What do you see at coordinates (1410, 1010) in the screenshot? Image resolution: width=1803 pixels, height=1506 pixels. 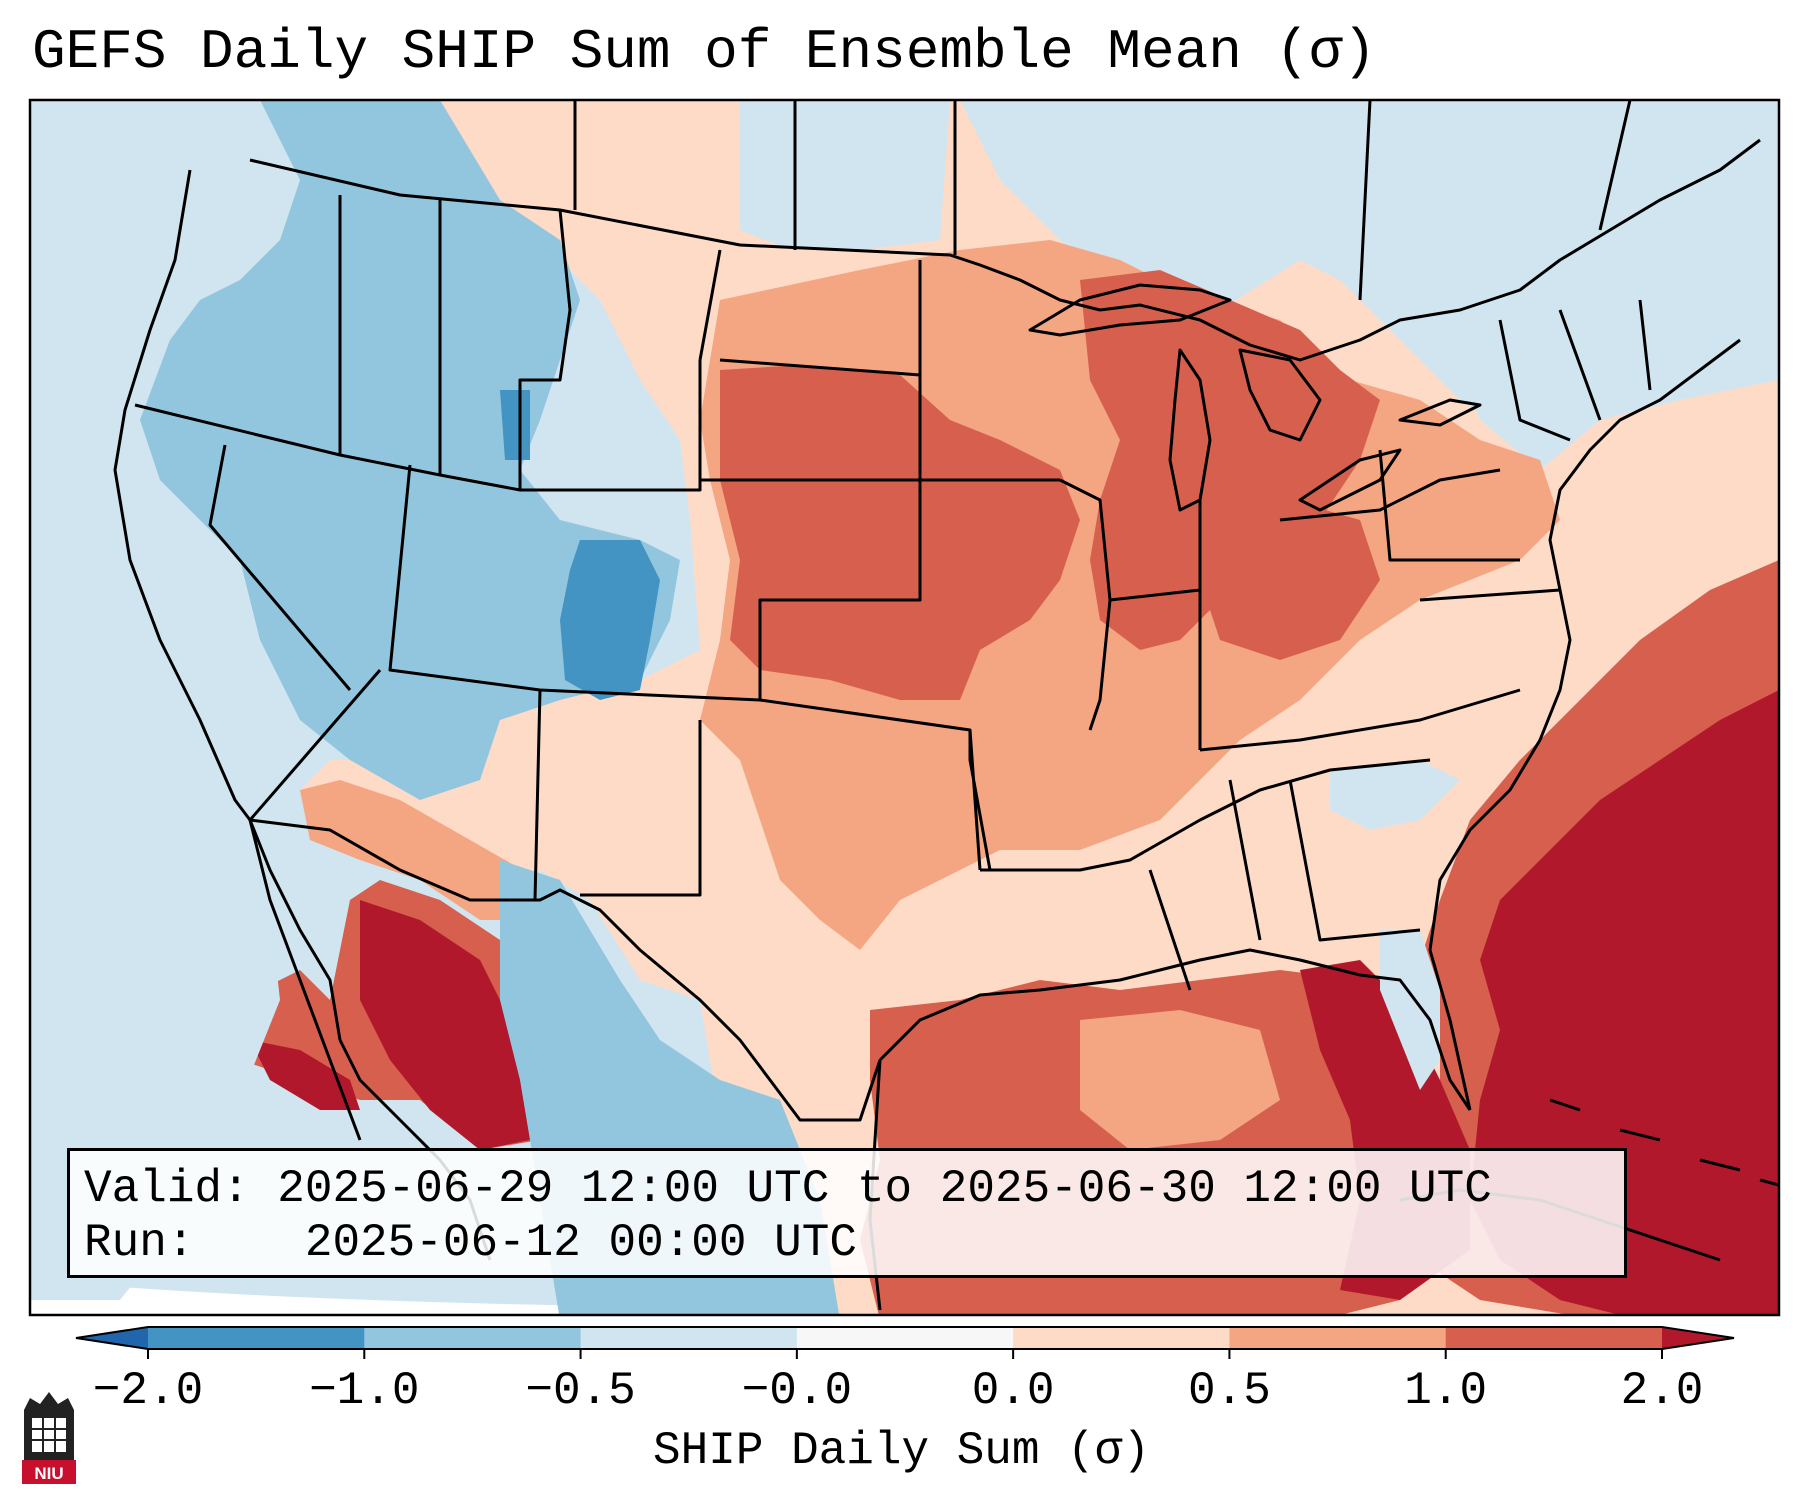 I see `region-florida-pale` at bounding box center [1410, 1010].